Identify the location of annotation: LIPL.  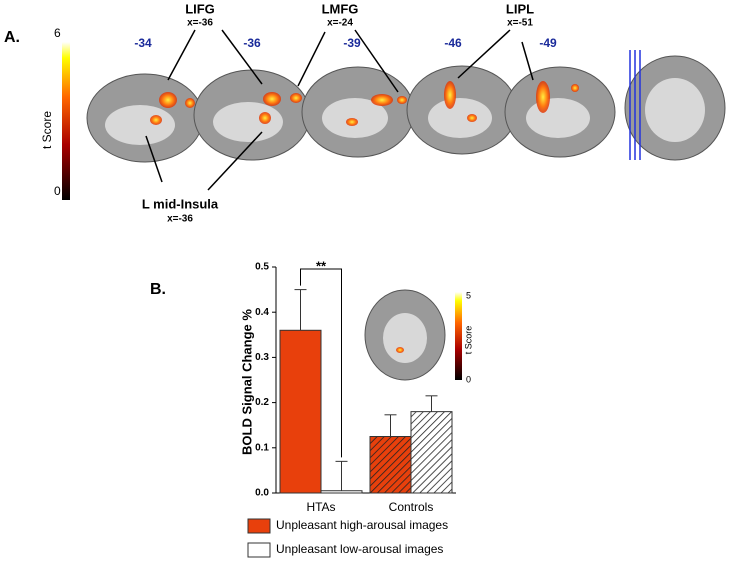
(520, 8).